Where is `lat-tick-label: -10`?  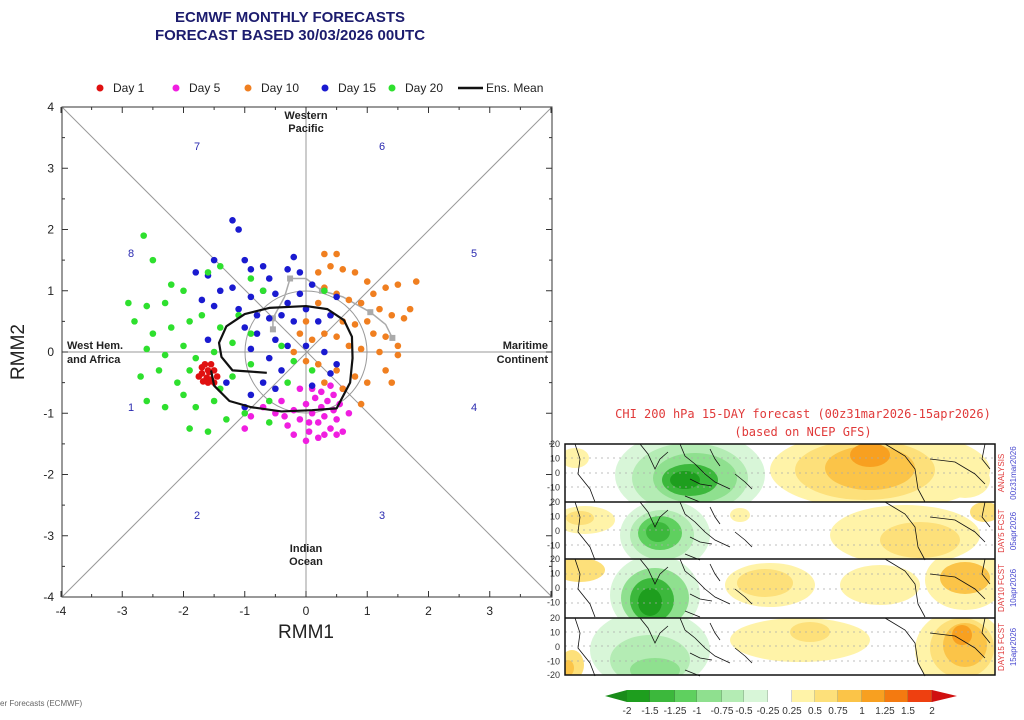 lat-tick-label: -10 is located at coordinates (553, 662).